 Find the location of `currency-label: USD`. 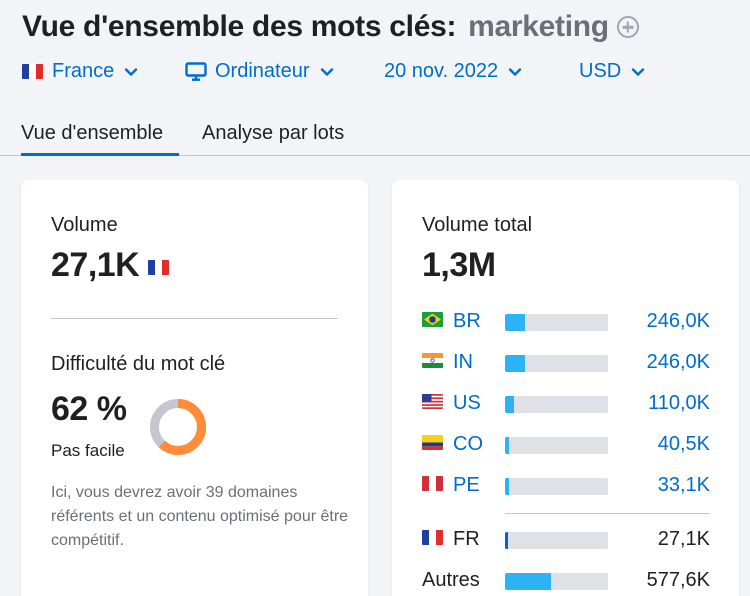

currency-label: USD is located at coordinates (600, 71).